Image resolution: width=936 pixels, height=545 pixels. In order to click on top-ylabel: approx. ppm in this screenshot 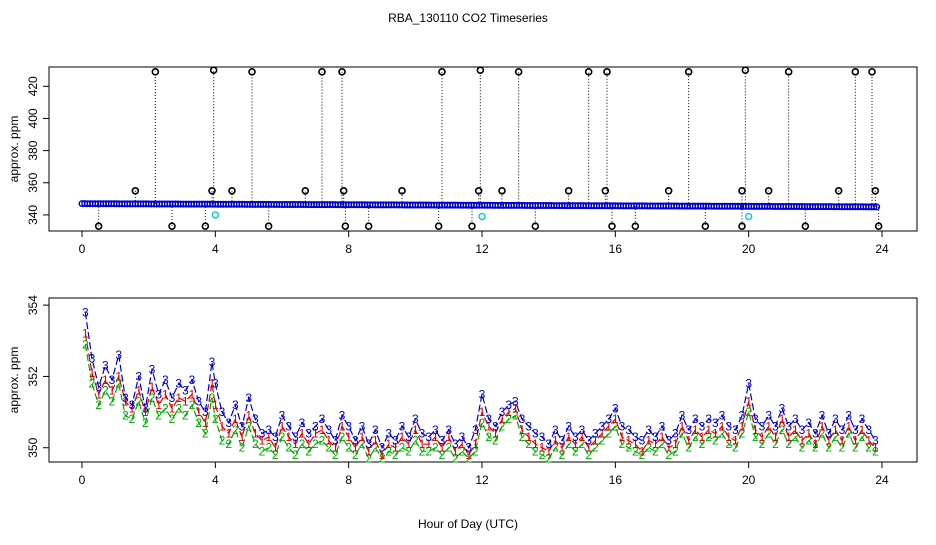, I will do `click(14, 149)`.